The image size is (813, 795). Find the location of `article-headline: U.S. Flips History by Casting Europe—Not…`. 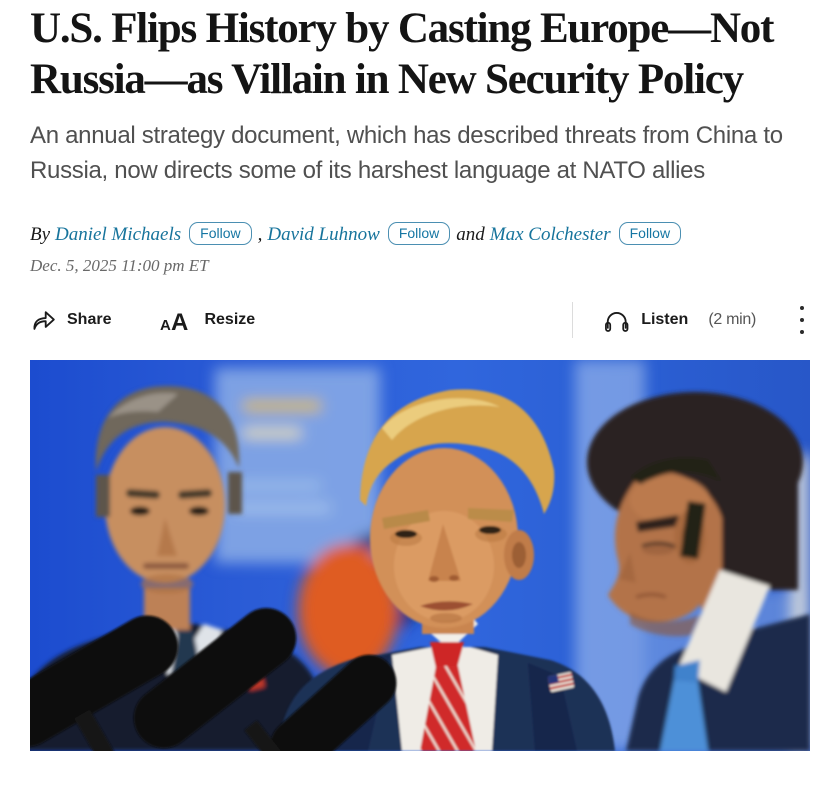

article-headline: U.S. Flips History by Casting Europe—Not… is located at coordinates (402, 54).